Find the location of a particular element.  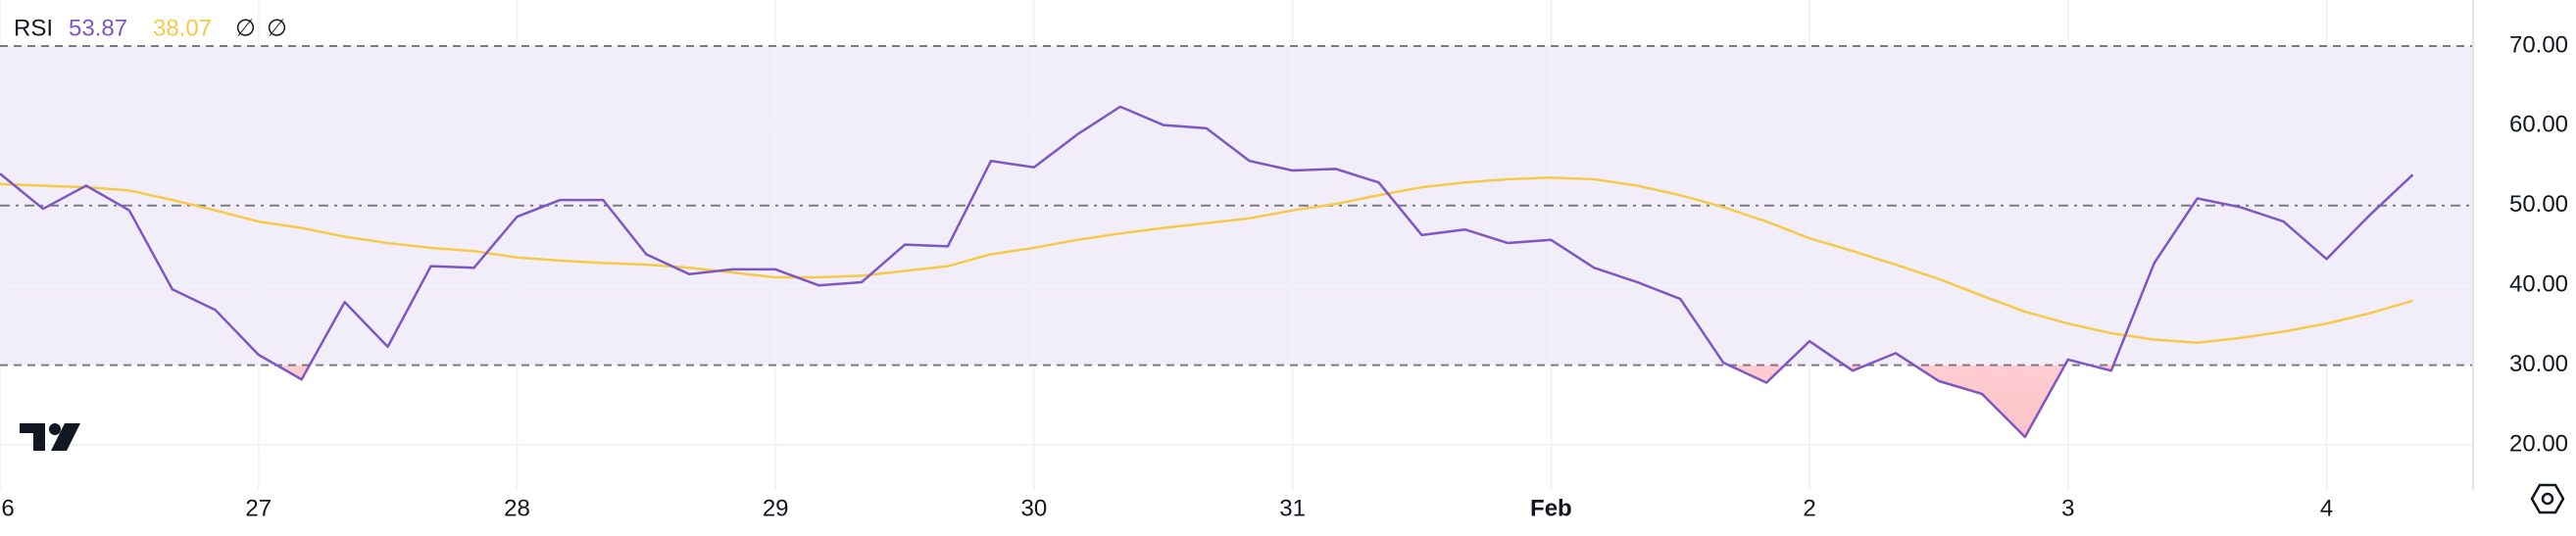

y-tick-label: 20.00 is located at coordinates (2538, 443).